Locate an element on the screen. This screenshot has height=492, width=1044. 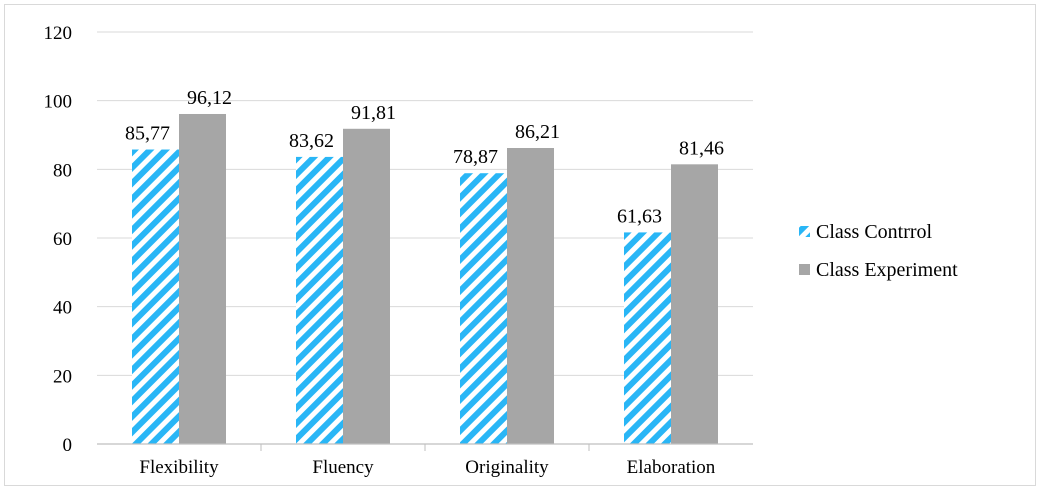
legend-label: Class Experiment is located at coordinates (887, 270).